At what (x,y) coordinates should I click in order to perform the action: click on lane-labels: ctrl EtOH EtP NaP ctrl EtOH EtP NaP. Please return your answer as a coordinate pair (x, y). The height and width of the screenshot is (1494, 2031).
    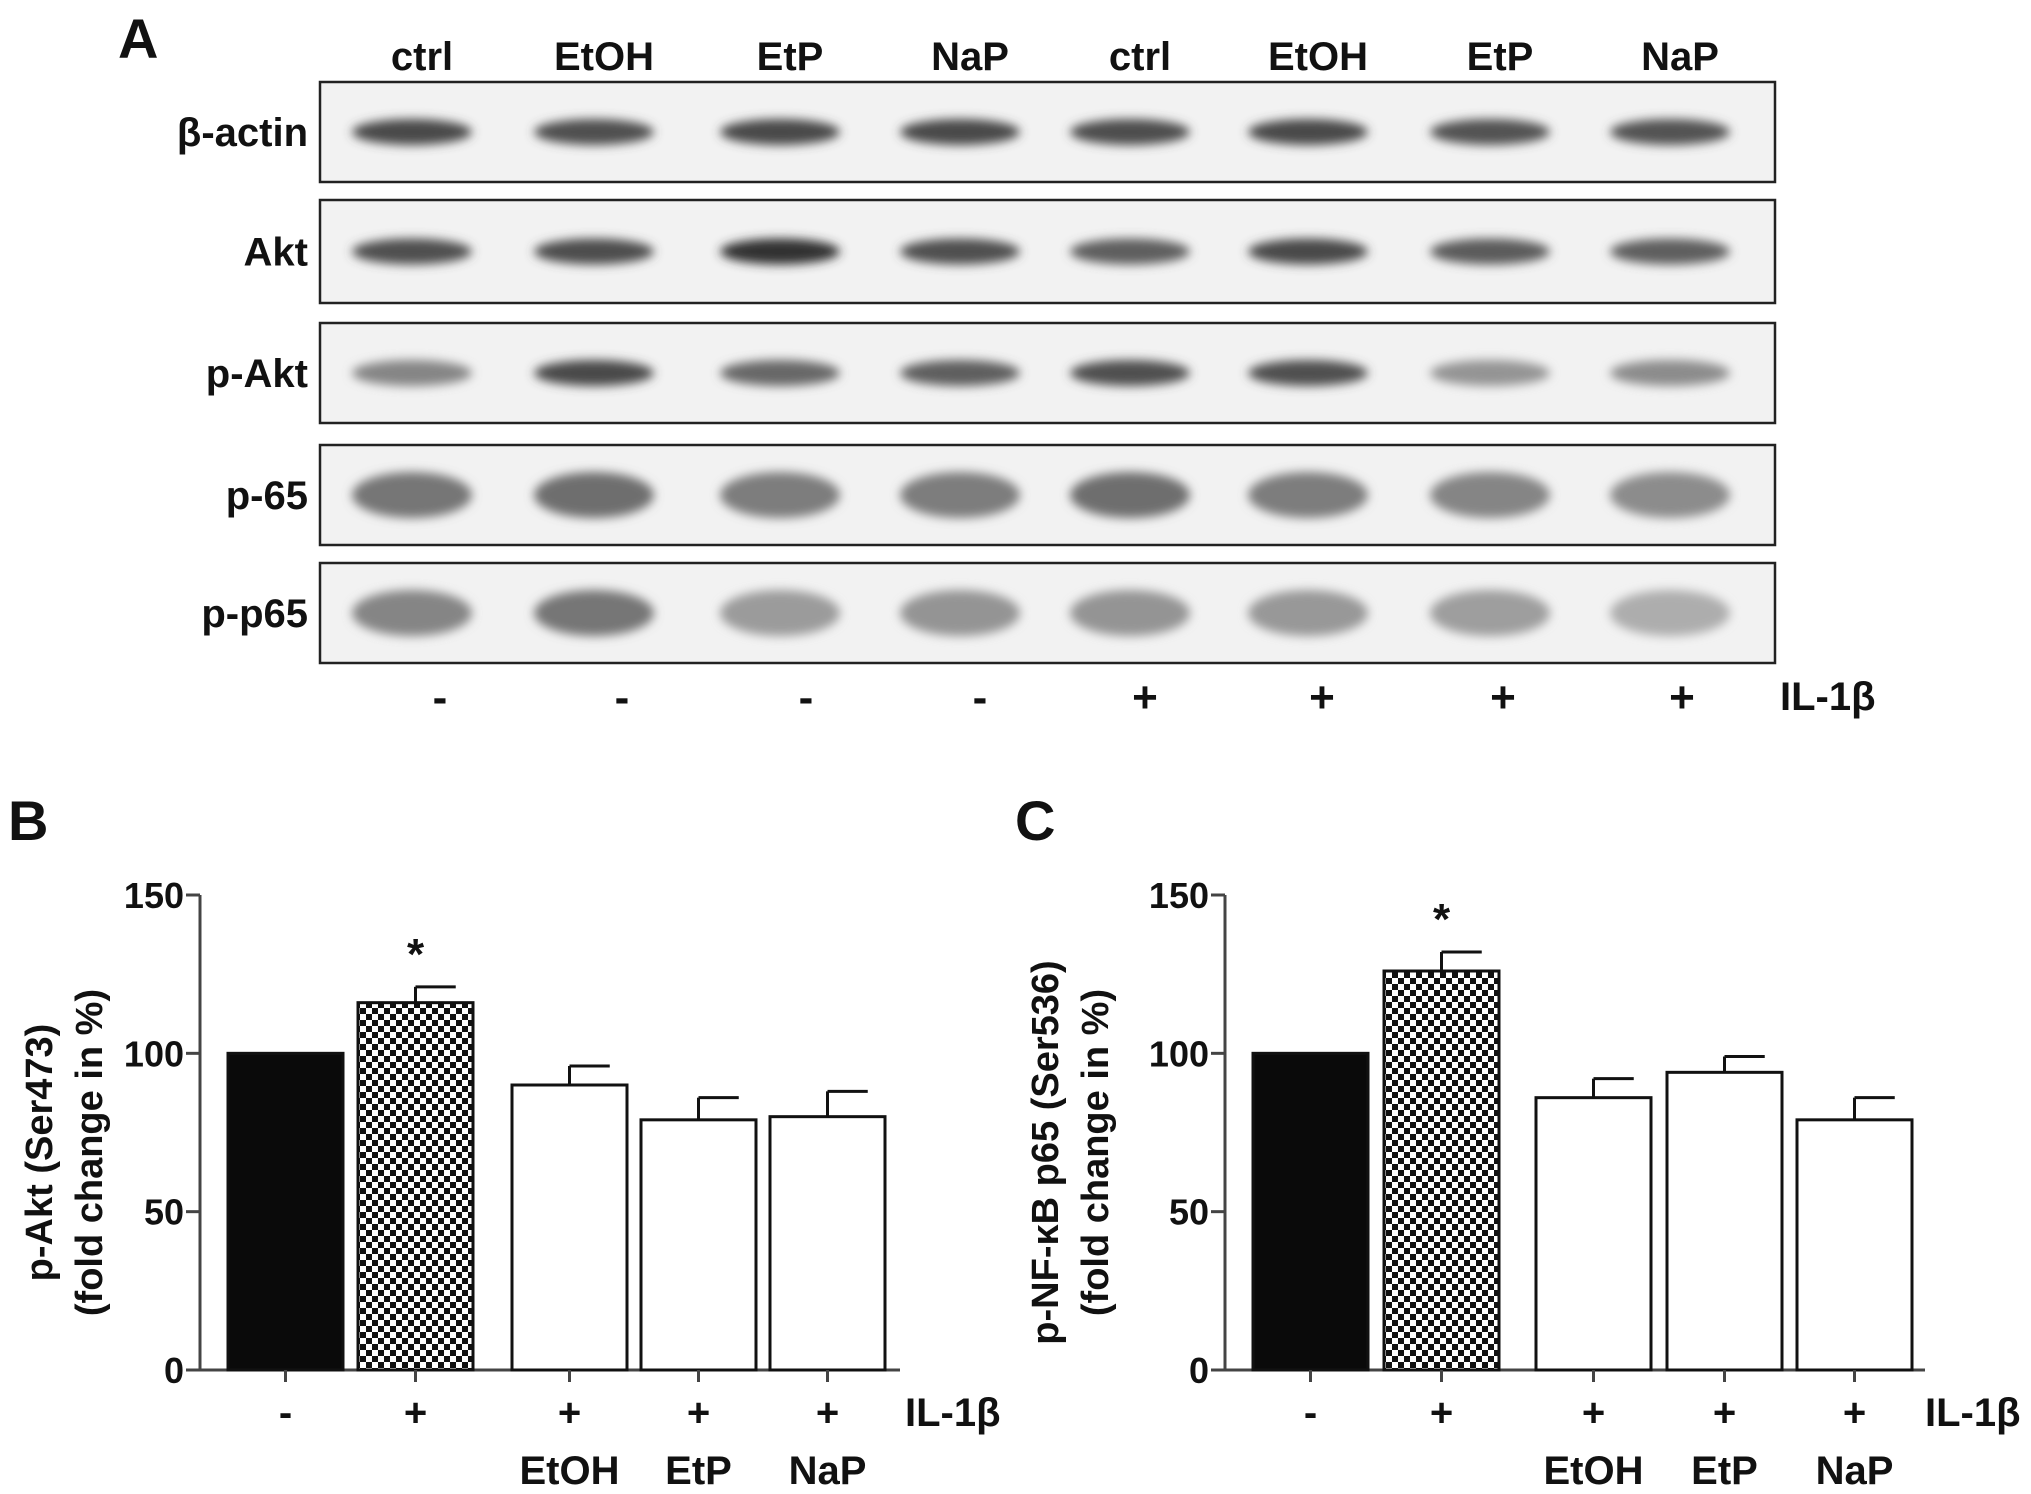
    Looking at the image, I should click on (1055, 57).